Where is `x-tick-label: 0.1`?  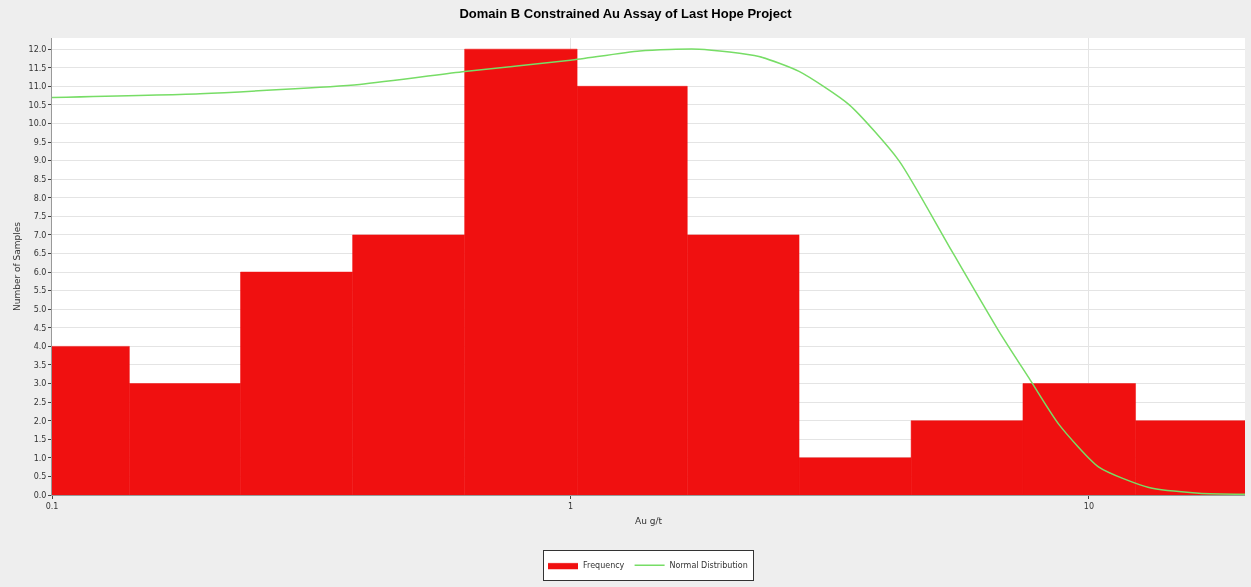
x-tick-label: 0.1 is located at coordinates (52, 506).